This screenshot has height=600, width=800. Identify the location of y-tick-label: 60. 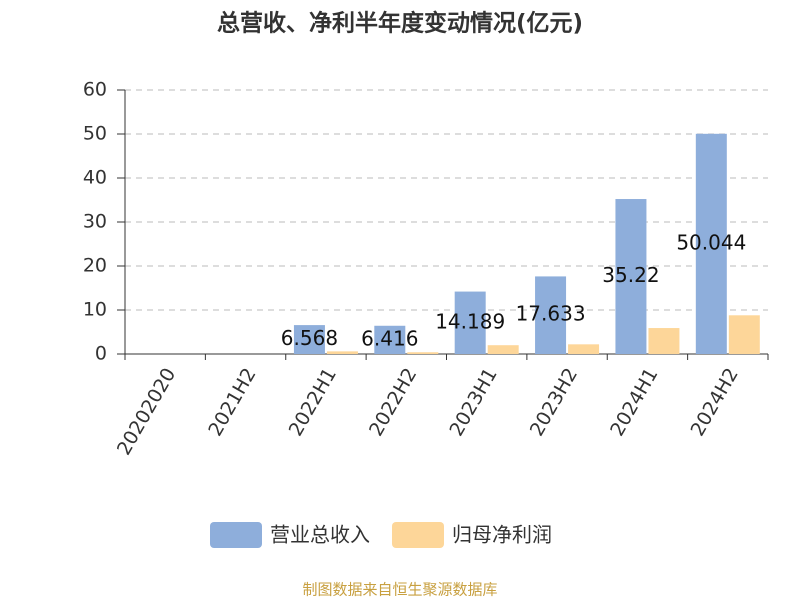
(95, 90).